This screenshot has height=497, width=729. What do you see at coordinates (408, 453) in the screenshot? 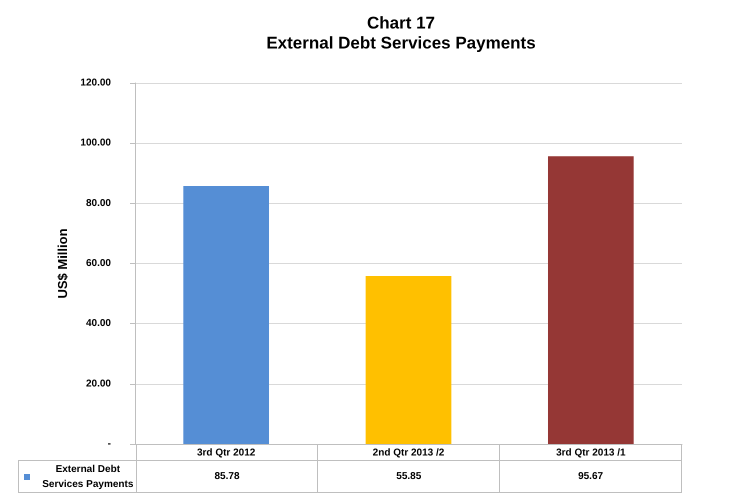
I see `x-tick-label: 2nd Qtr 2013 /2` at bounding box center [408, 453].